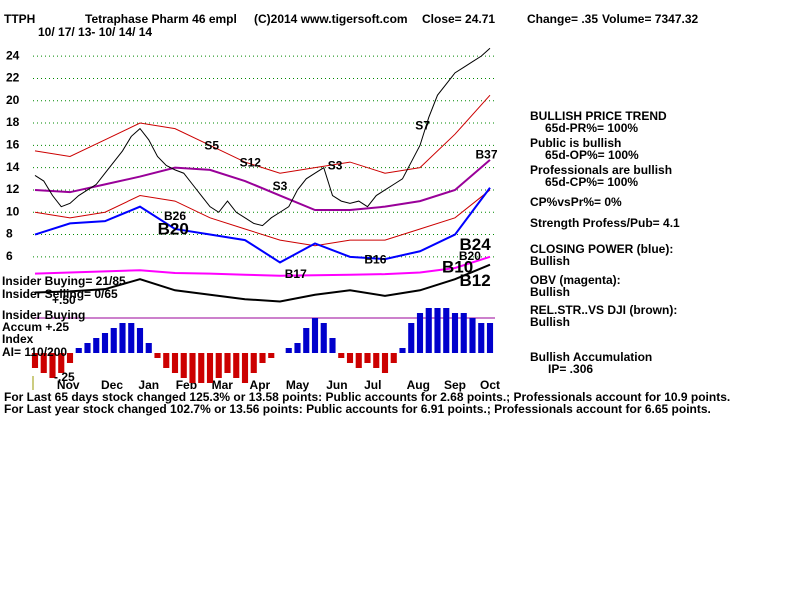 The image size is (800, 600). I want to click on side-label: Index, so click(18, 339).